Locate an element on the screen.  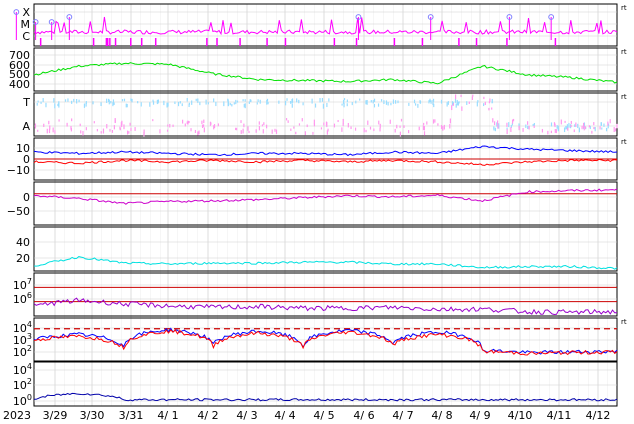
y-tick-label: X is located at coordinates (26, 12).